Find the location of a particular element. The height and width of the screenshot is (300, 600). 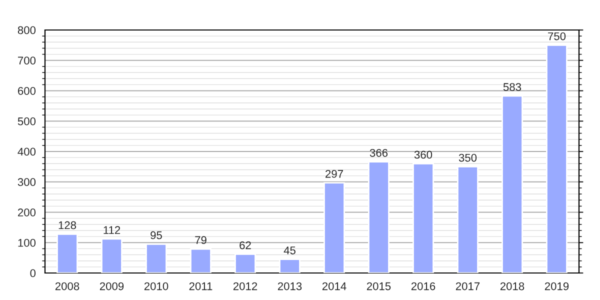

data-label: 583 is located at coordinates (512, 87).